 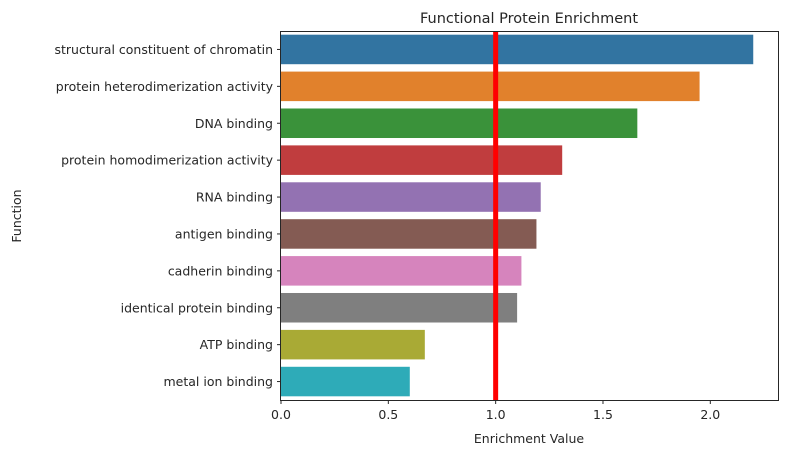 I want to click on y-tick-label: metal ion binding, so click(x=219, y=381).